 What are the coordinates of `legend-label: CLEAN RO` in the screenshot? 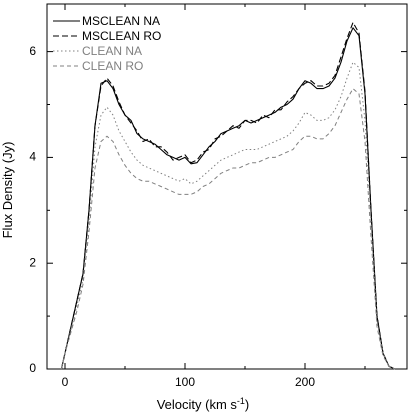 It's located at (112, 66).